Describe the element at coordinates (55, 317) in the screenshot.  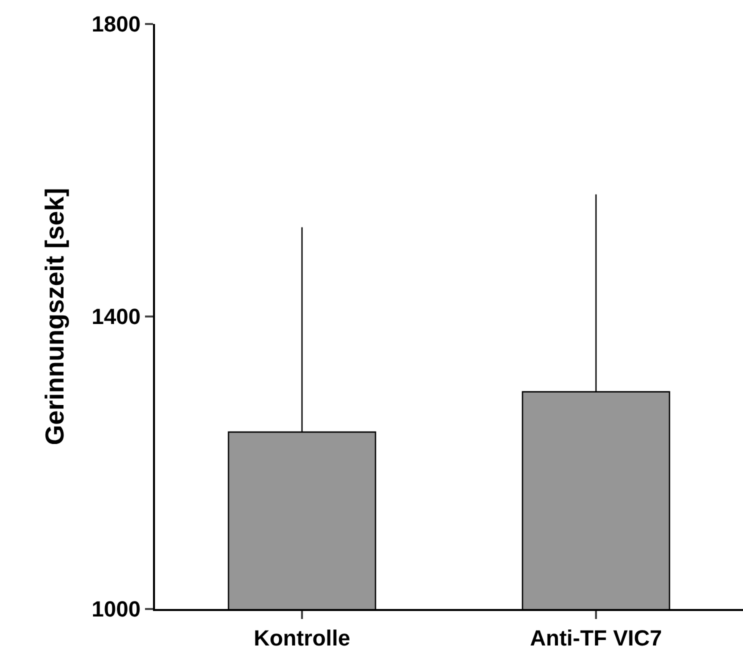
I see `y-axis-title: Gerinnungszeit [sek]` at that location.